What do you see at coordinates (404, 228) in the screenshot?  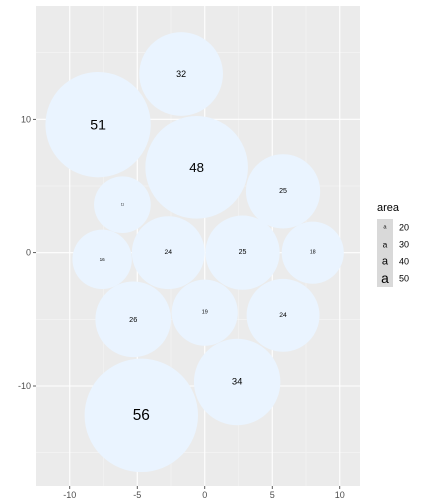 I see `legend-label: 20` at bounding box center [404, 228].